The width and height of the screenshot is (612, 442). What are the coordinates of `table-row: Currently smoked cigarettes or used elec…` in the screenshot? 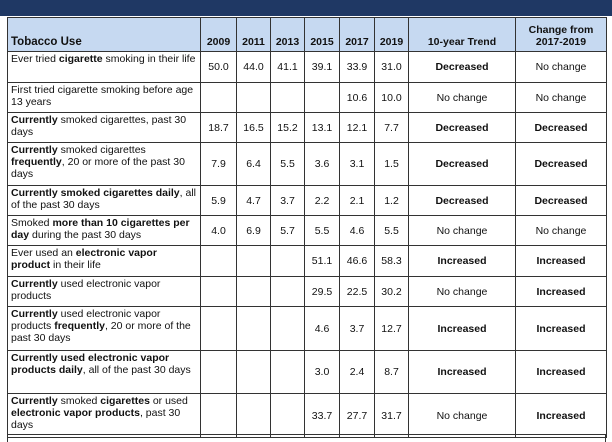 It's located at (307, 415).